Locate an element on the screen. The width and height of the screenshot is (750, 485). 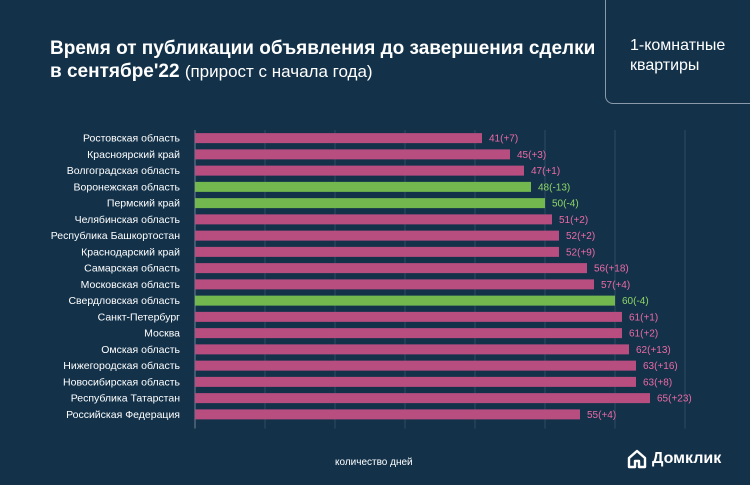
data-label: 63(+8) is located at coordinates (657, 382).